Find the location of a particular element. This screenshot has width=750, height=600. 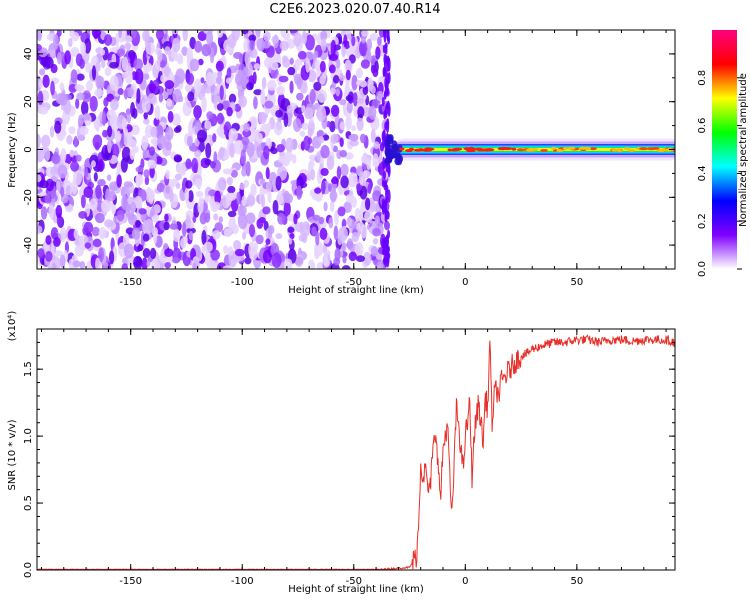

colorbar-scale is located at coordinates (724, 149).